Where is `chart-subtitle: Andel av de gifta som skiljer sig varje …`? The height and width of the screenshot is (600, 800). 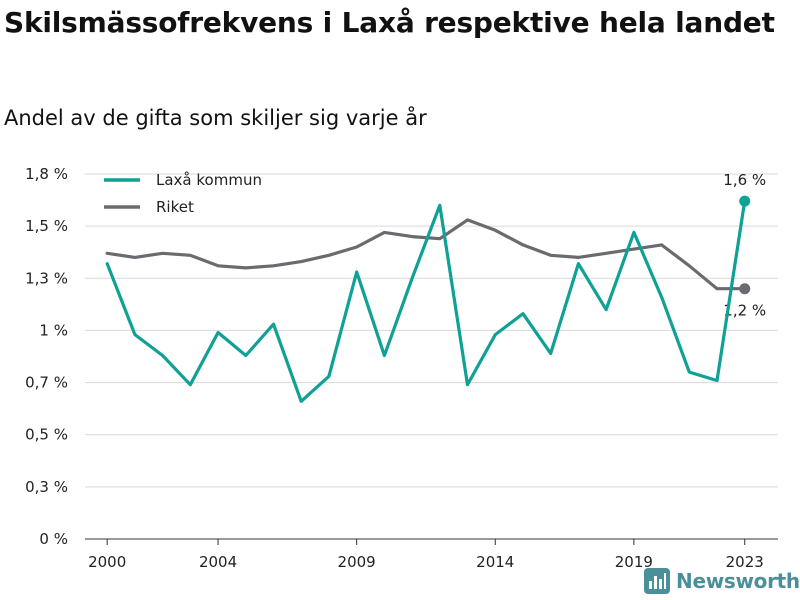
chart-subtitle: Andel av de gifta som skiljer sig varje … is located at coordinates (215, 118).